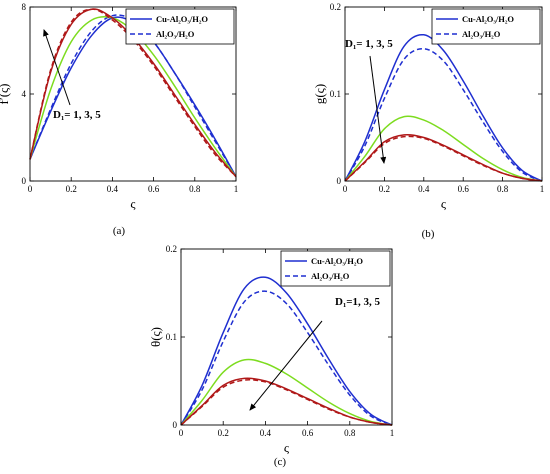  What do you see at coordinates (155, 337) in the screenshot?
I see `y-axis-label: θ(ς)` at bounding box center [155, 337].